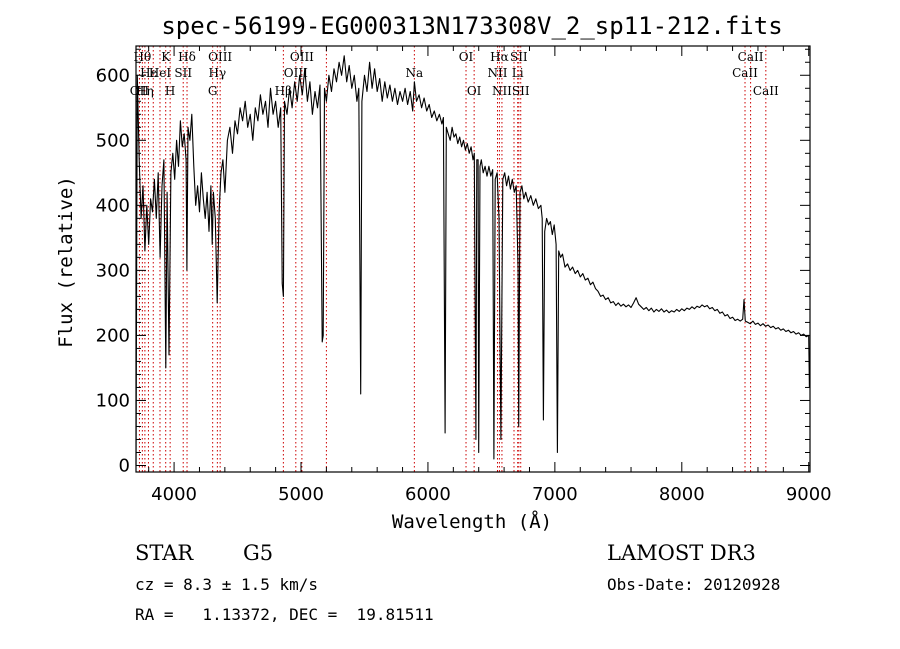  What do you see at coordinates (113, 400) in the screenshot?
I see `y-tick-label: 100` at bounding box center [113, 400].